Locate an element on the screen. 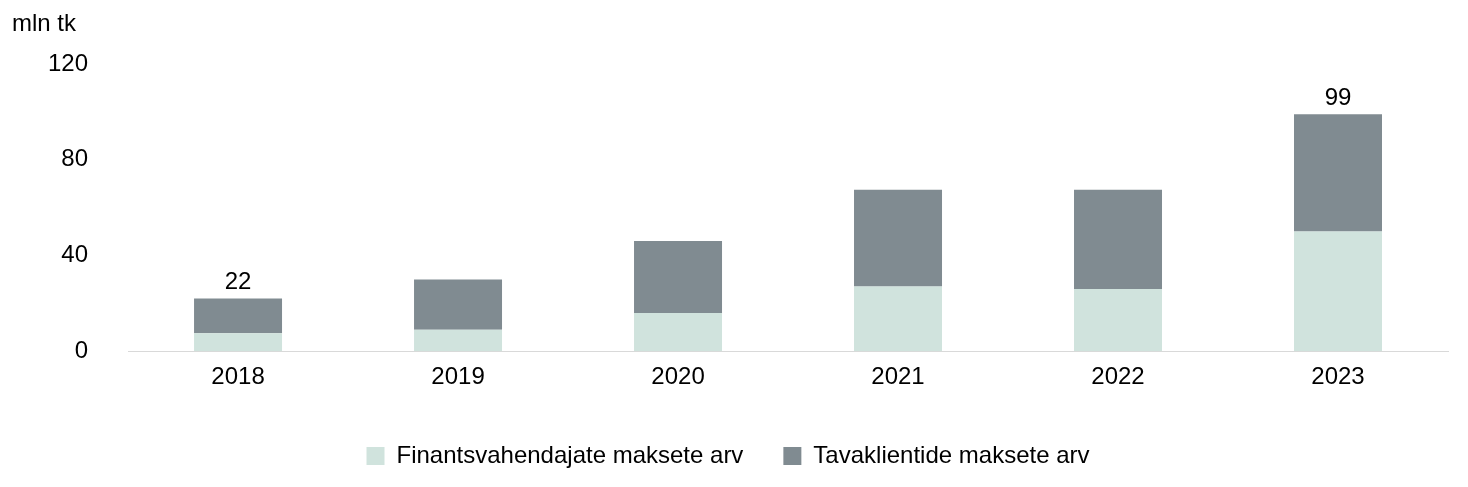  x-tick-label: 2021 is located at coordinates (898, 376).